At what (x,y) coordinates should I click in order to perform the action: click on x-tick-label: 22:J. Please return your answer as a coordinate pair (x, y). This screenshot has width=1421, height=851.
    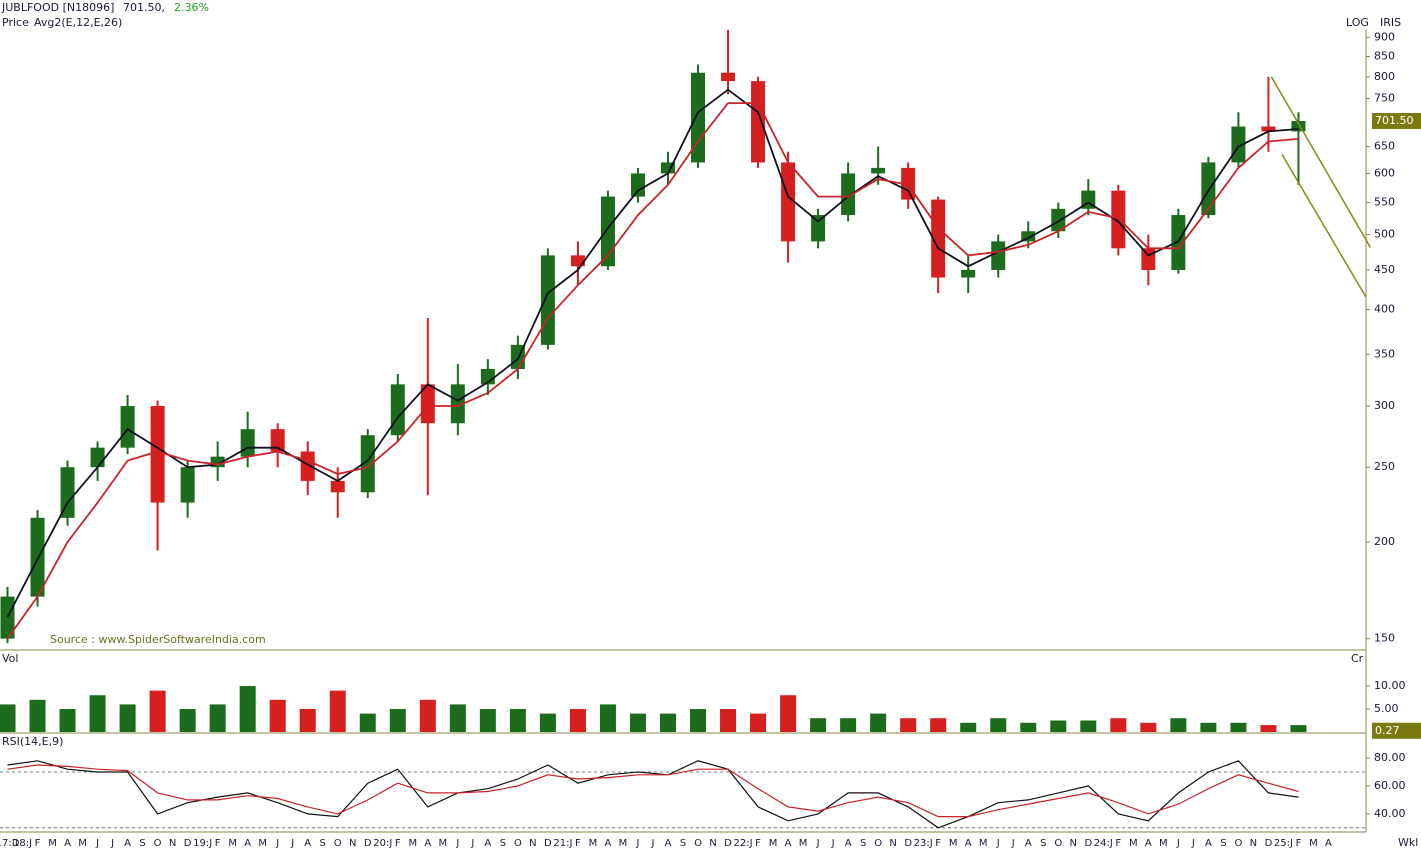
    Looking at the image, I should click on (743, 843).